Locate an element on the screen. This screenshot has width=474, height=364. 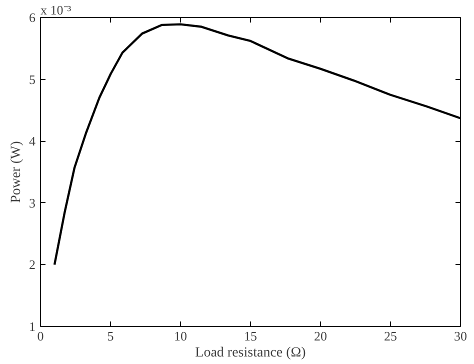
y-tick-label: 3 is located at coordinates (32, 202).